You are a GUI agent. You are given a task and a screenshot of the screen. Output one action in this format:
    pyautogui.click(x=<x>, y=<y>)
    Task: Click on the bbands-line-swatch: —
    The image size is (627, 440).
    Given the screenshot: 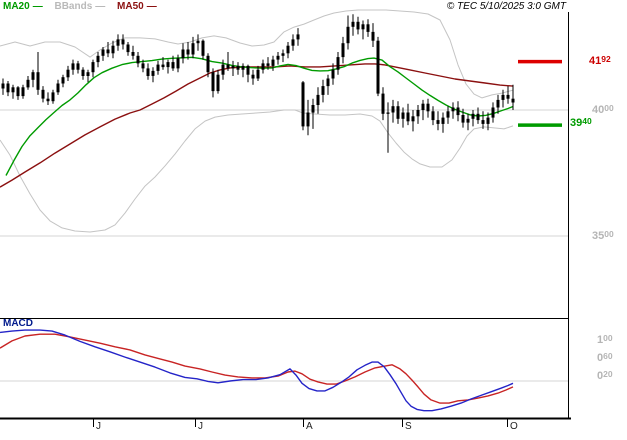 What is the action you would take?
    pyautogui.click(x=100, y=6)
    